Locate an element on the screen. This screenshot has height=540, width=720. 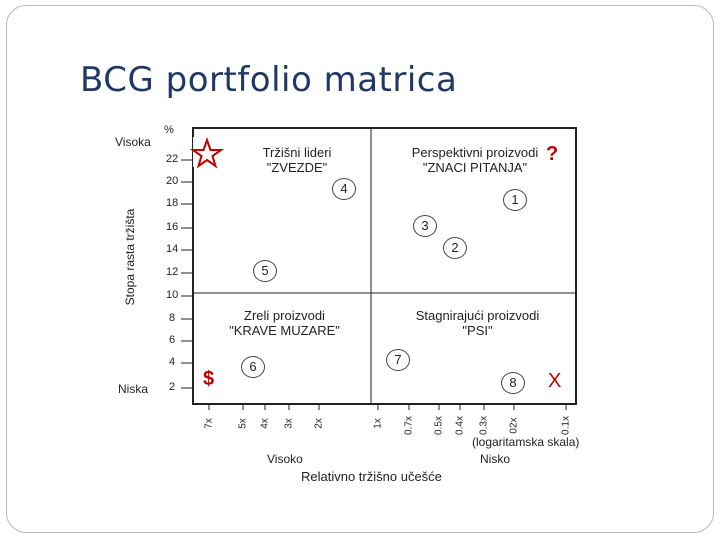
quadrant-dogs-label: Stagnirajući proizvodi "PSI" is located at coordinates (477, 323).